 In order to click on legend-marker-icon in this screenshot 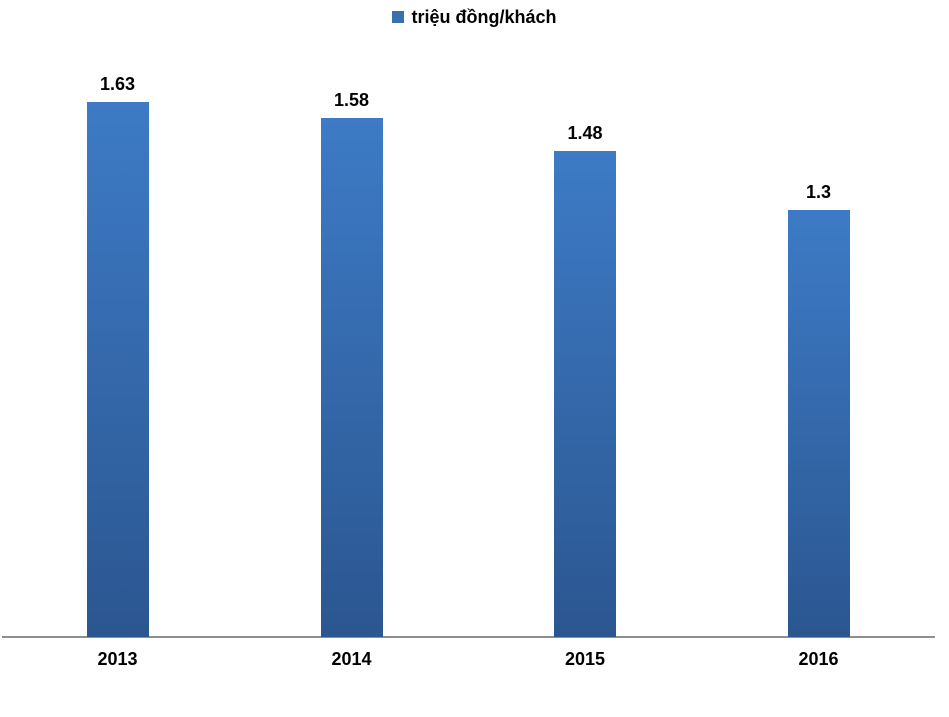, I will do `click(398, 17)`.